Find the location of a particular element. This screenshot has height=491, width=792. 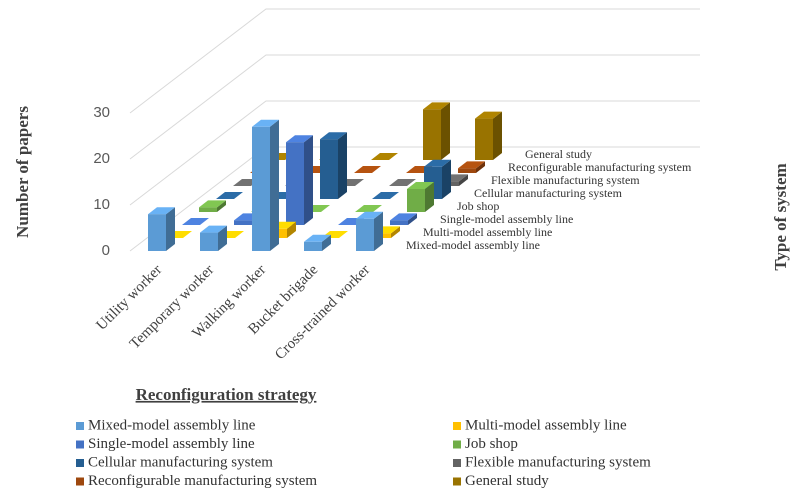

depth-label: Multi-model assembly line is located at coordinates (487, 232).